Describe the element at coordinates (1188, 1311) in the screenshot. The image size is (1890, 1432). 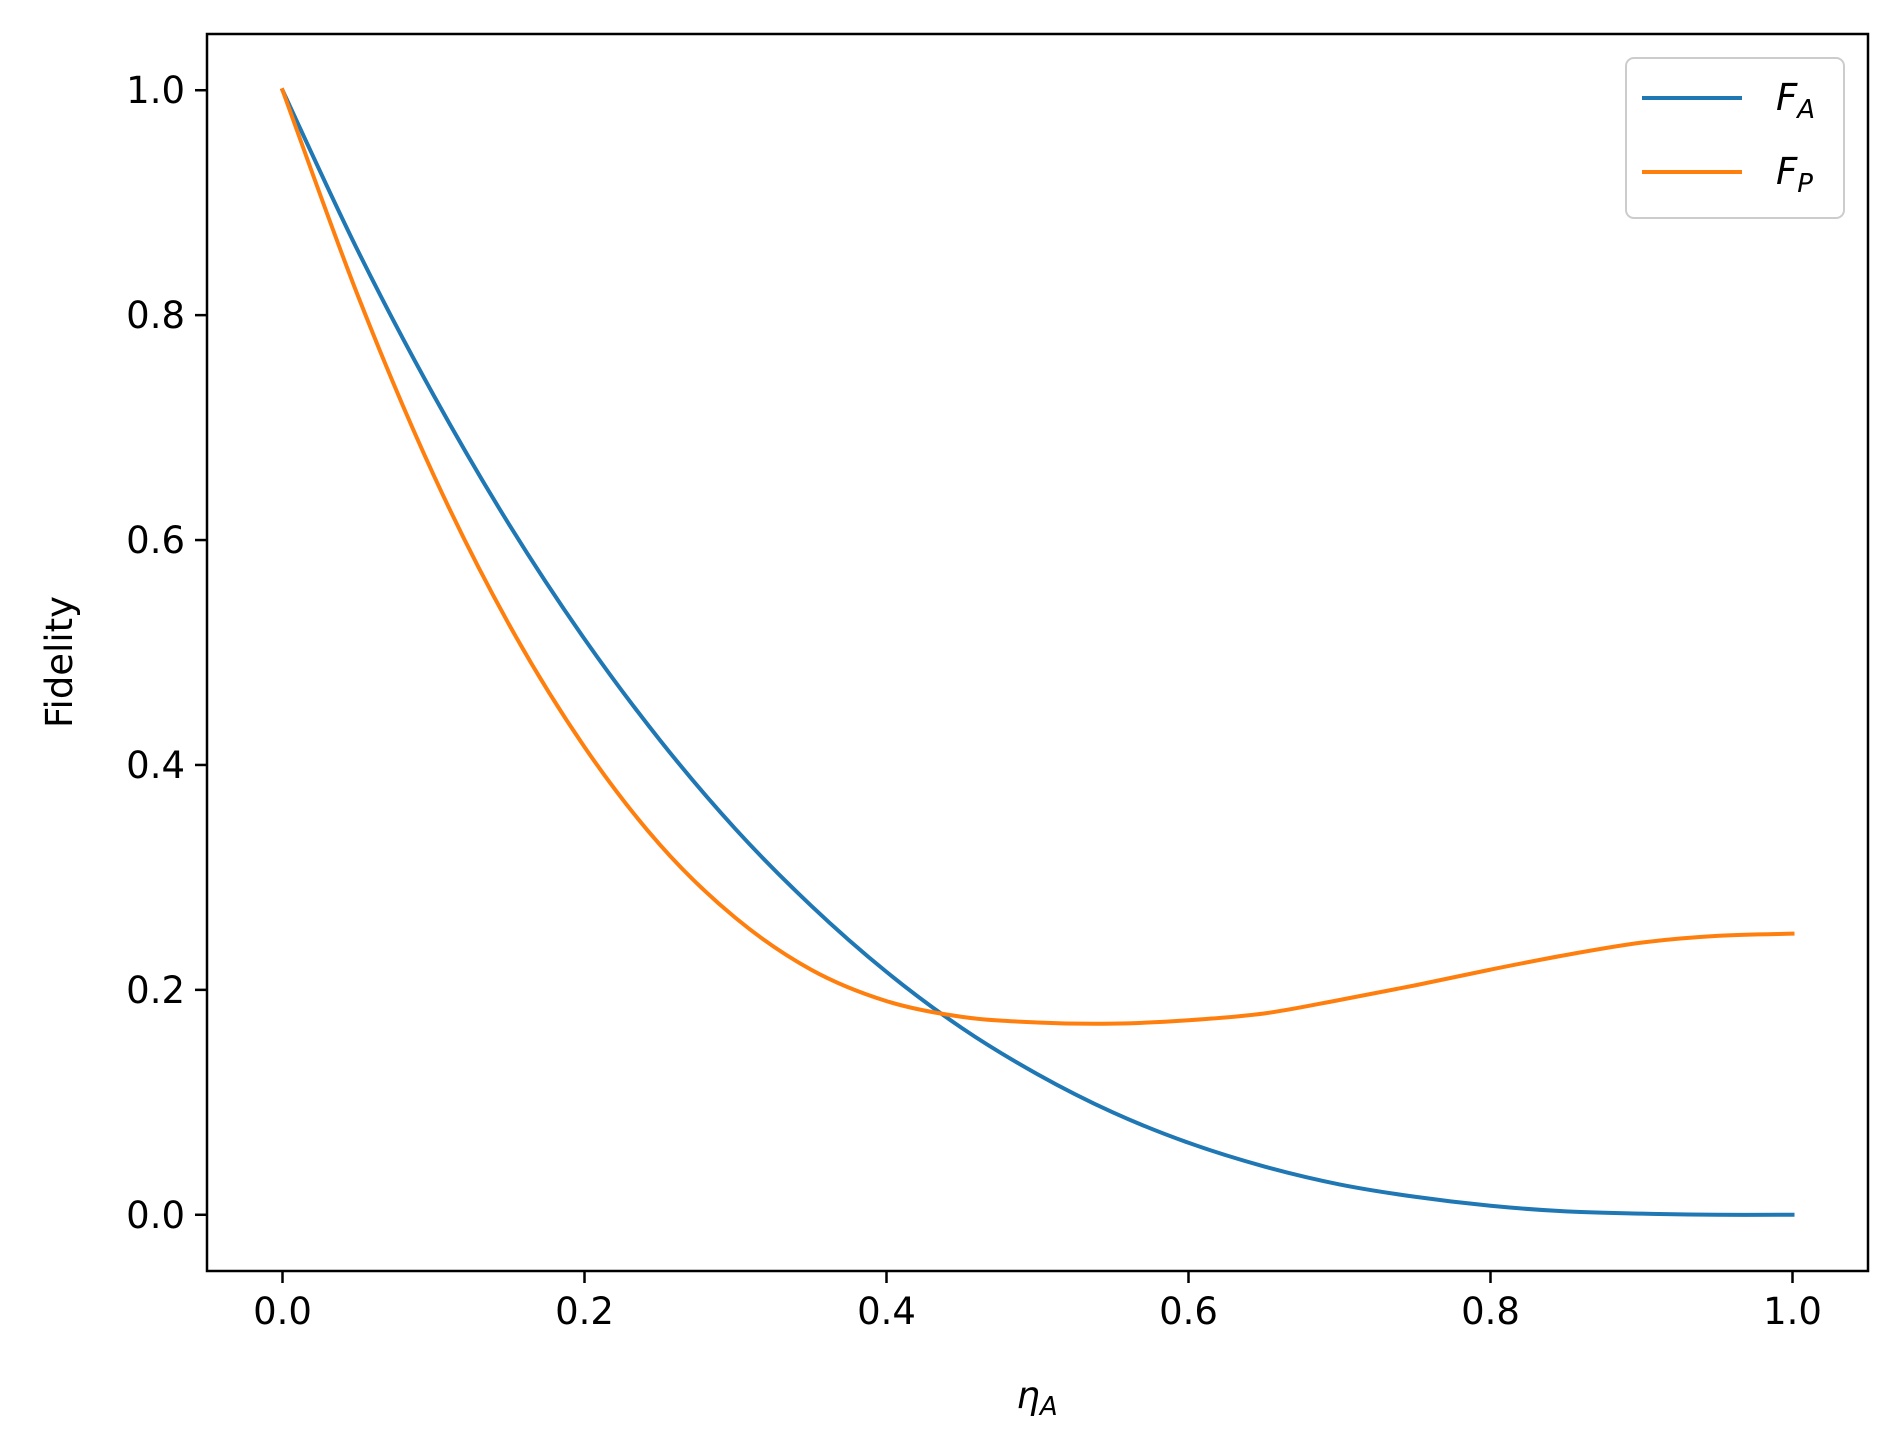
I see `x-tick-label-3: 0.6` at that location.